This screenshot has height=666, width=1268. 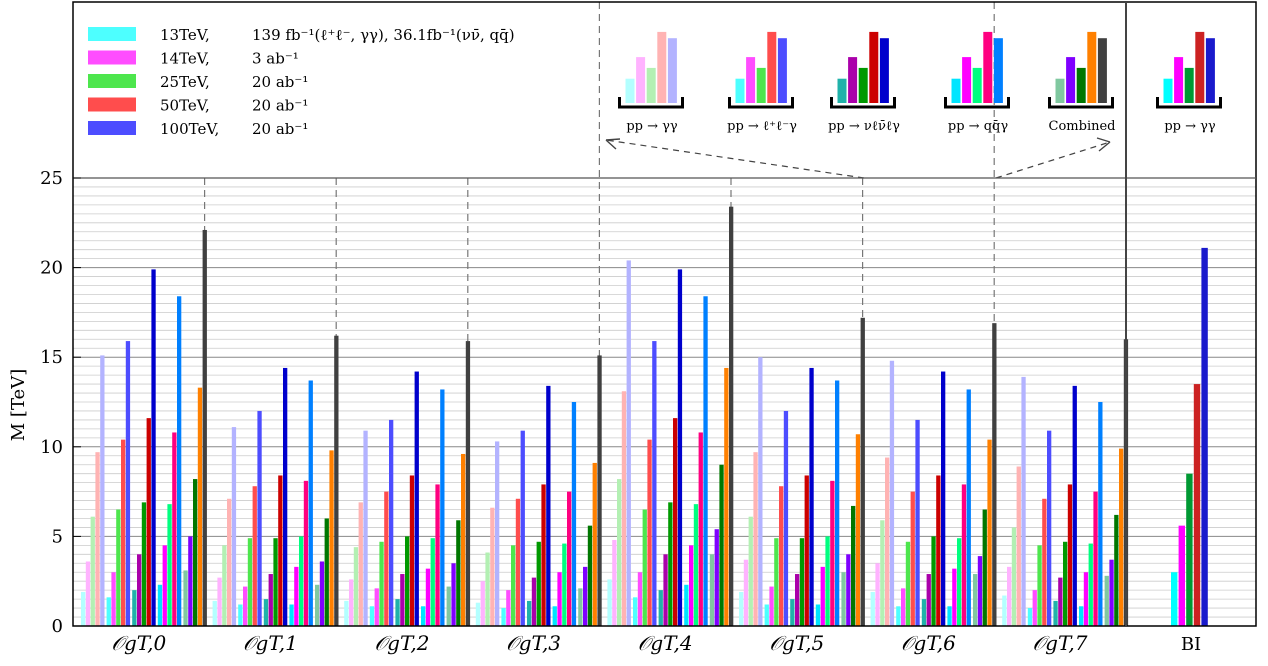 What do you see at coordinates (651, 103) in the screenshot?
I see `inset-bracket` at bounding box center [651, 103].